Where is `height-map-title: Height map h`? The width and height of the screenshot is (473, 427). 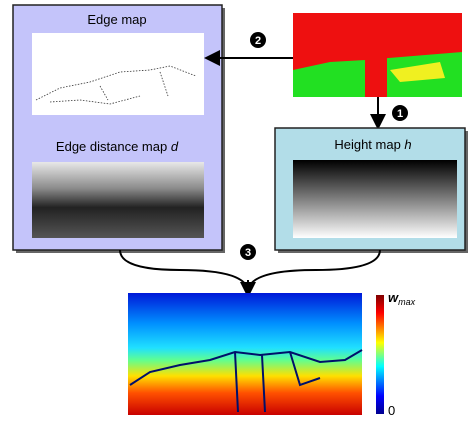
height-map-title: Height map h is located at coordinates (372, 144).